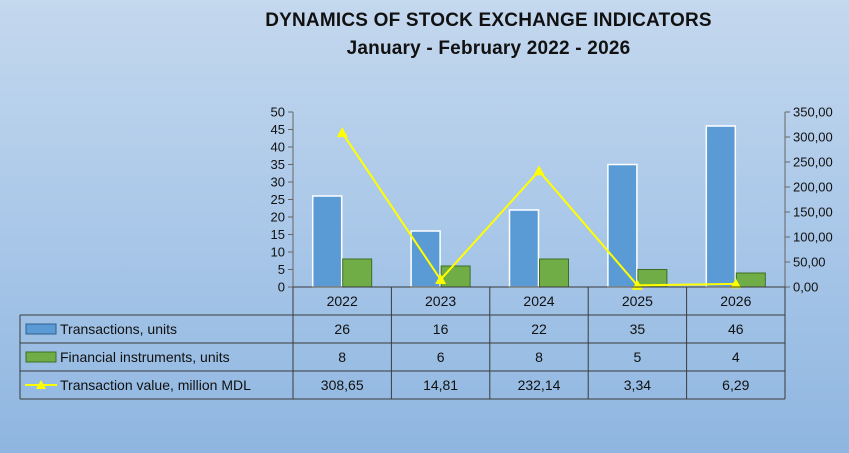 The image size is (849, 453). Describe the element at coordinates (425, 259) in the screenshot. I see `bar-transactions-2023` at that location.